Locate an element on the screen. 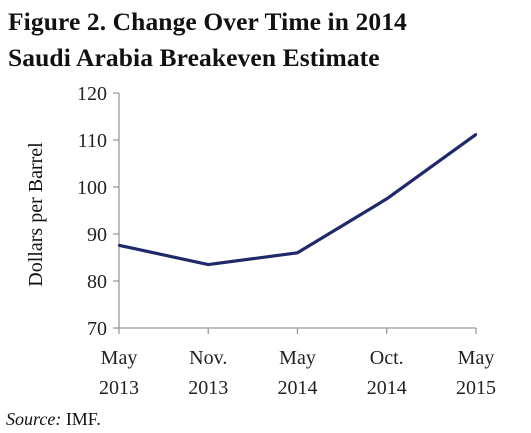  source-note: Source: IMF. is located at coordinates (53, 419).